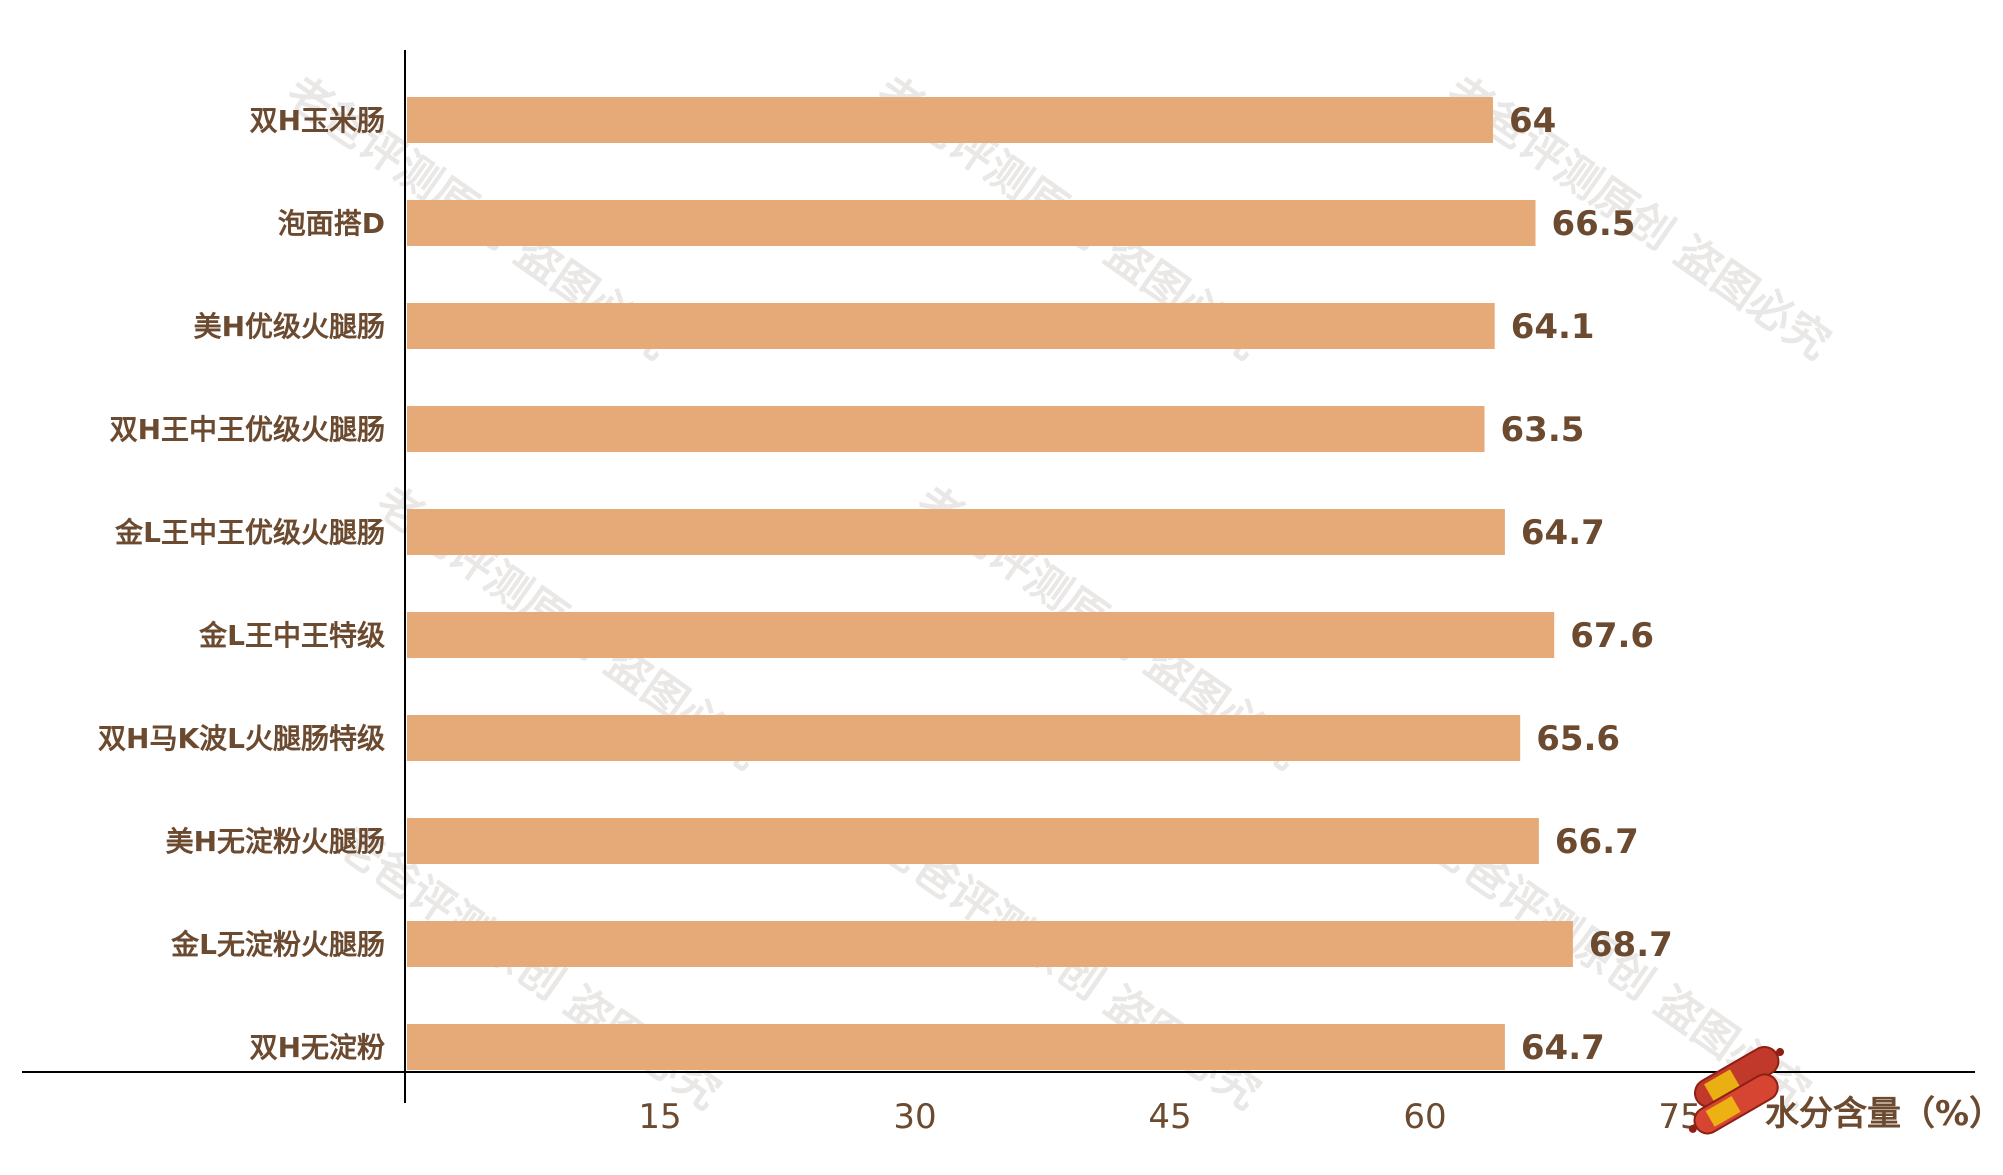  What do you see at coordinates (249, 532) in the screenshot?
I see `category-label: 金L王中王优级火腿肠` at bounding box center [249, 532].